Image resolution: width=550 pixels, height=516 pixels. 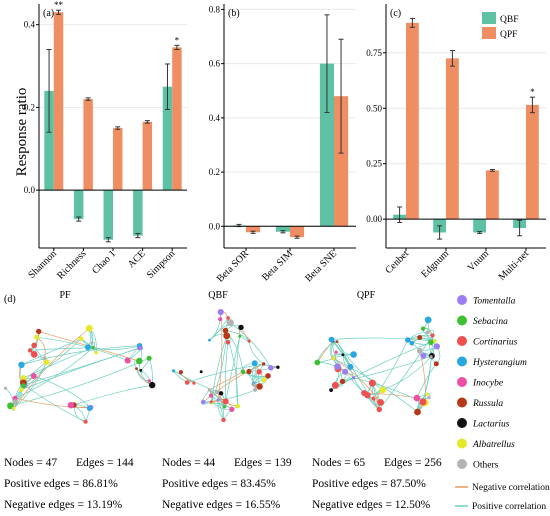 What do you see at coordinates (88, 145) in the screenshot?
I see `bar-qpf-richness` at bounding box center [88, 145].